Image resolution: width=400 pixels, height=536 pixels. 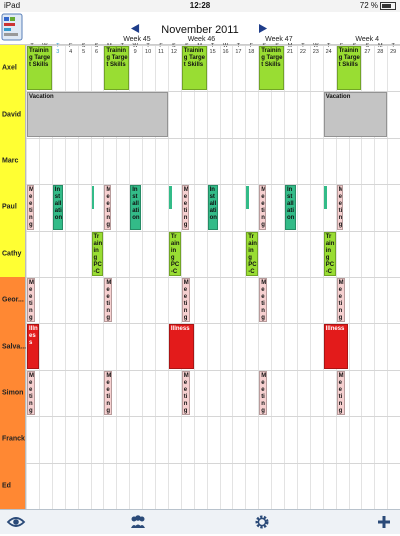 What do you see at coordinates (201, 39) in the screenshot?
I see `week-label: Week 46` at bounding box center [201, 39].